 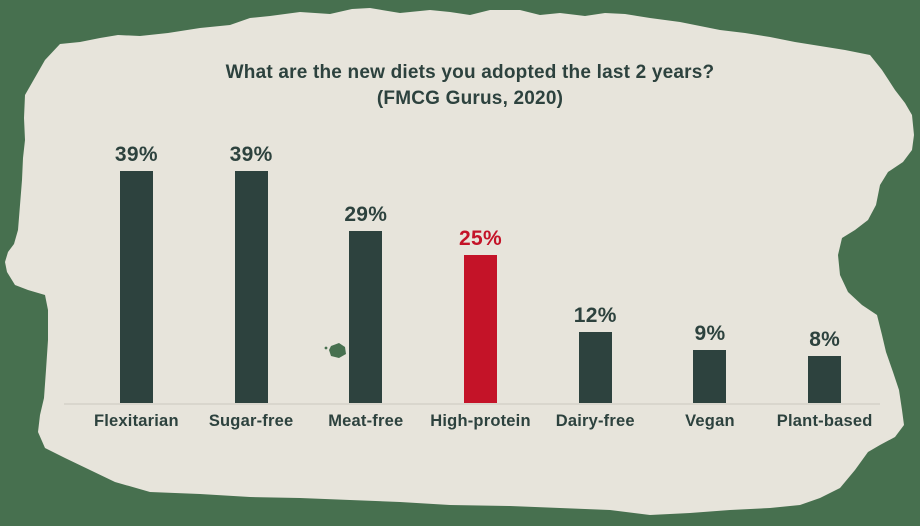 What do you see at coordinates (824, 202) in the screenshot?
I see `bar-group-plant-based: 8%` at bounding box center [824, 202].